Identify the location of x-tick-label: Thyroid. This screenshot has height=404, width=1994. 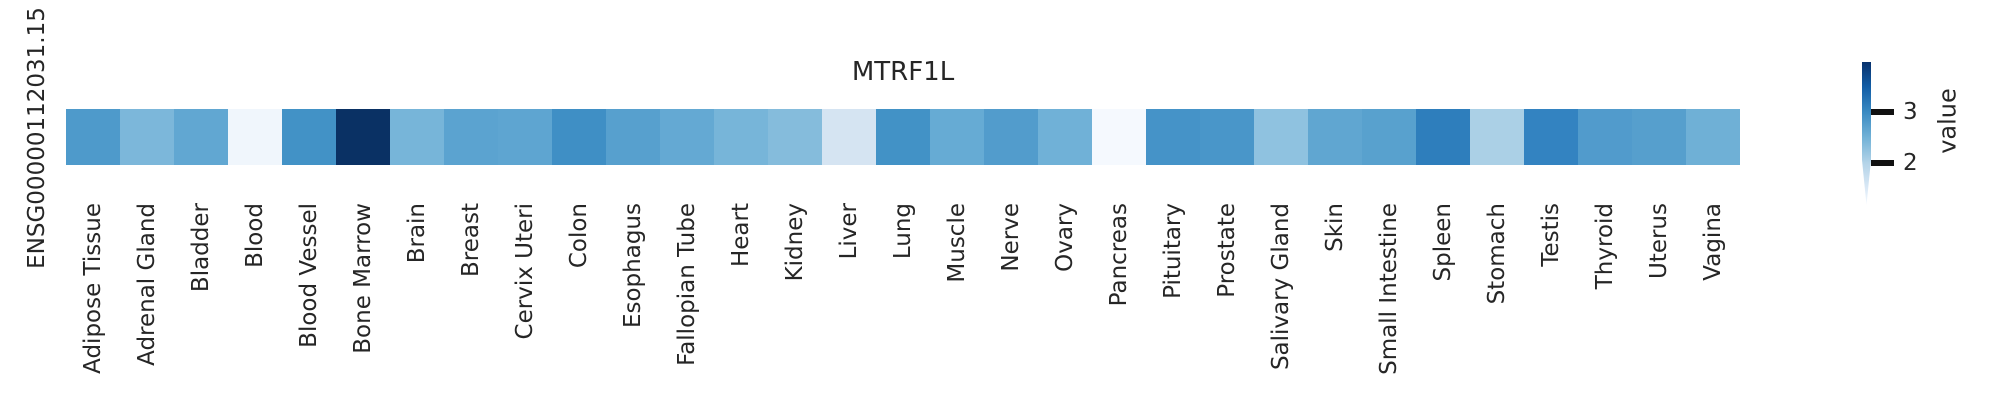
(1605, 246).